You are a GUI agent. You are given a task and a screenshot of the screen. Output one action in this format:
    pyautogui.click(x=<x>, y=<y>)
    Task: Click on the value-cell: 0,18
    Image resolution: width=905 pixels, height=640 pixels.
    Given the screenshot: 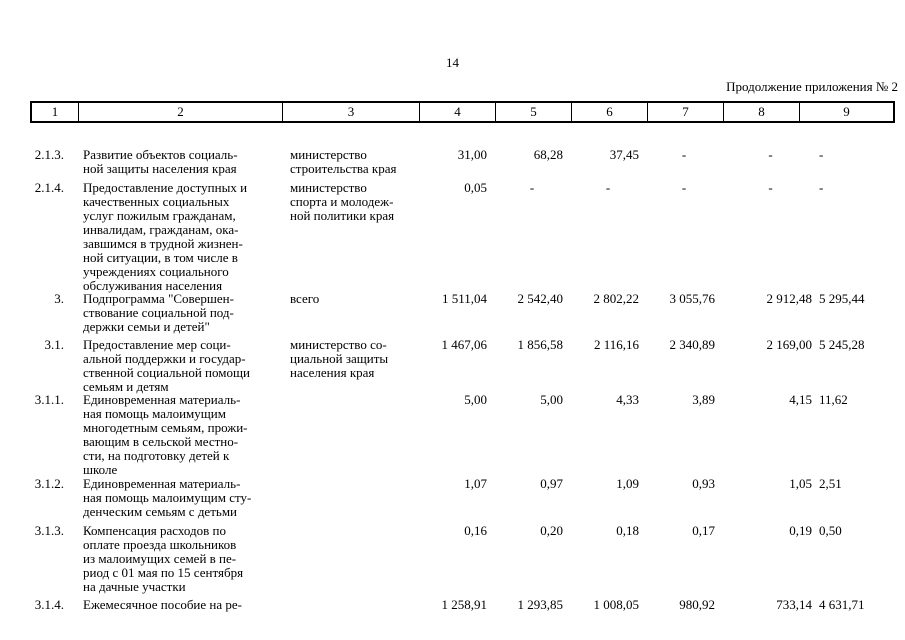 What is the action you would take?
    pyautogui.click(x=627, y=530)
    